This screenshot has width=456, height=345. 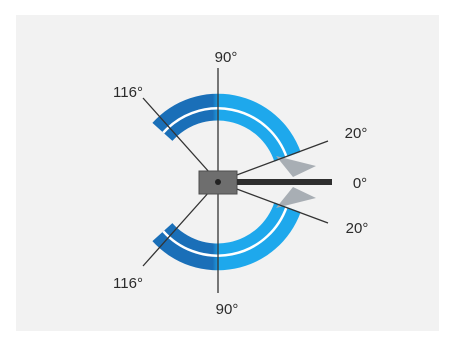 I want to click on label-20-lower: 20°, so click(x=357, y=228).